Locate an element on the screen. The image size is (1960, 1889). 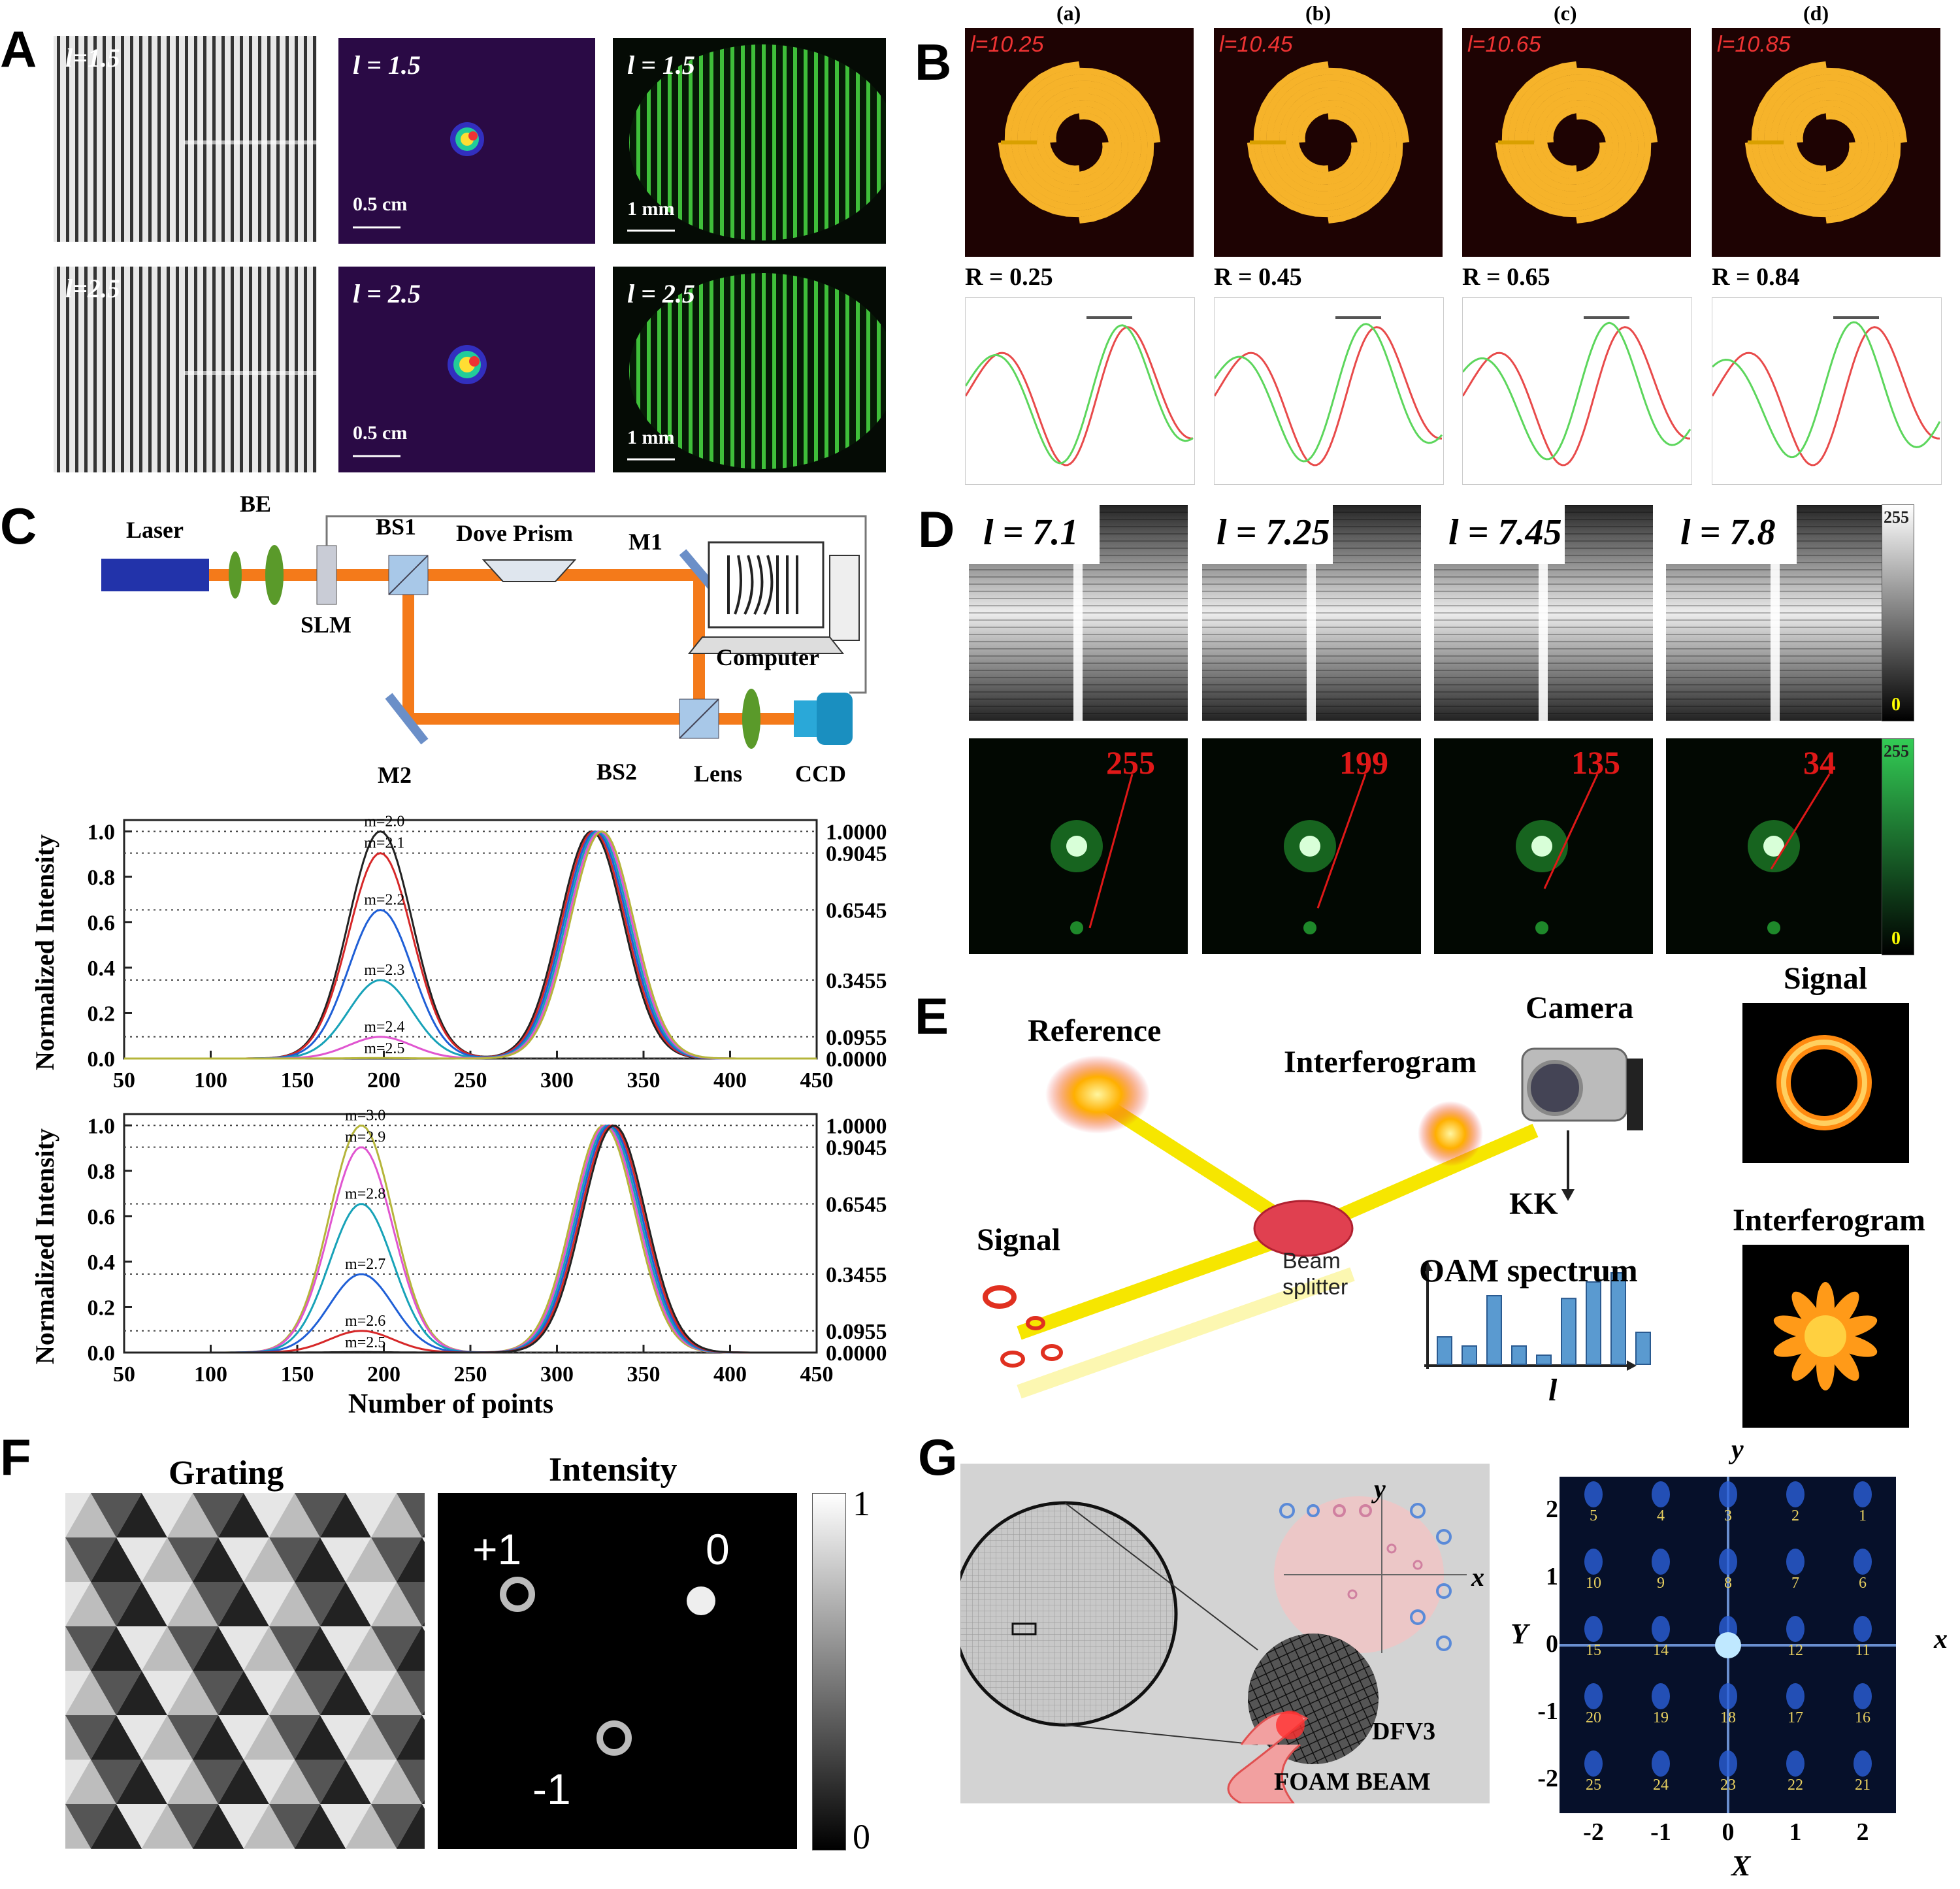
r-label: R = 0.84 is located at coordinates (1756, 277).